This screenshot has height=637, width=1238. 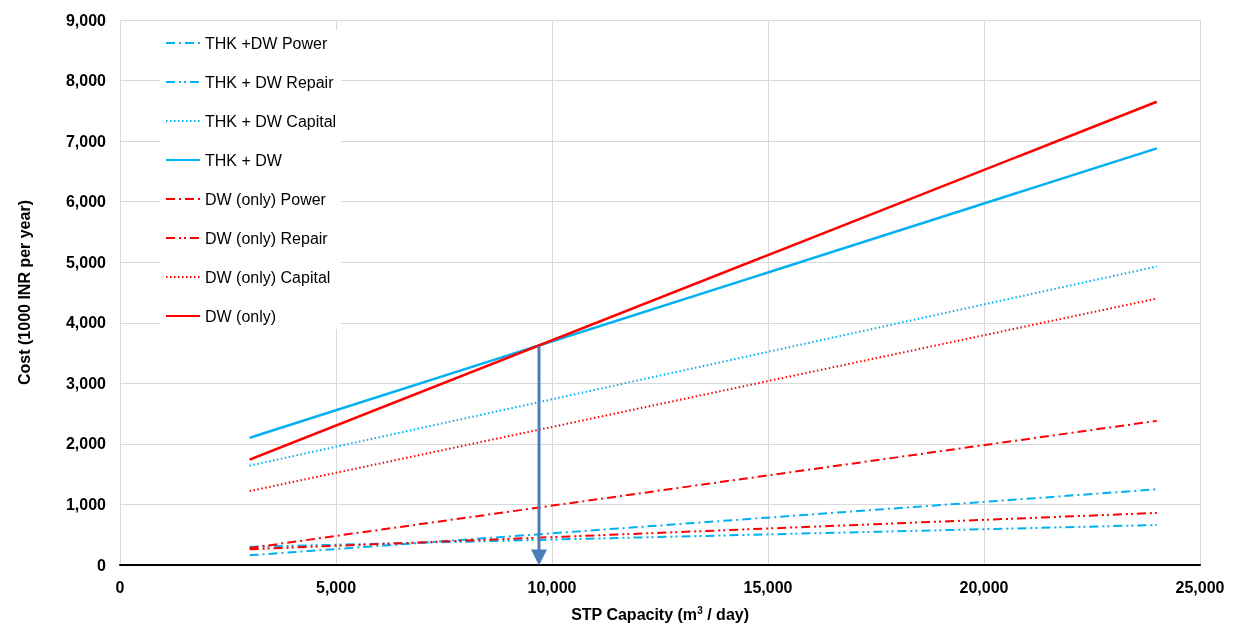 What do you see at coordinates (86, 202) in the screenshot?
I see `y-tick-label: 6,000` at bounding box center [86, 202].